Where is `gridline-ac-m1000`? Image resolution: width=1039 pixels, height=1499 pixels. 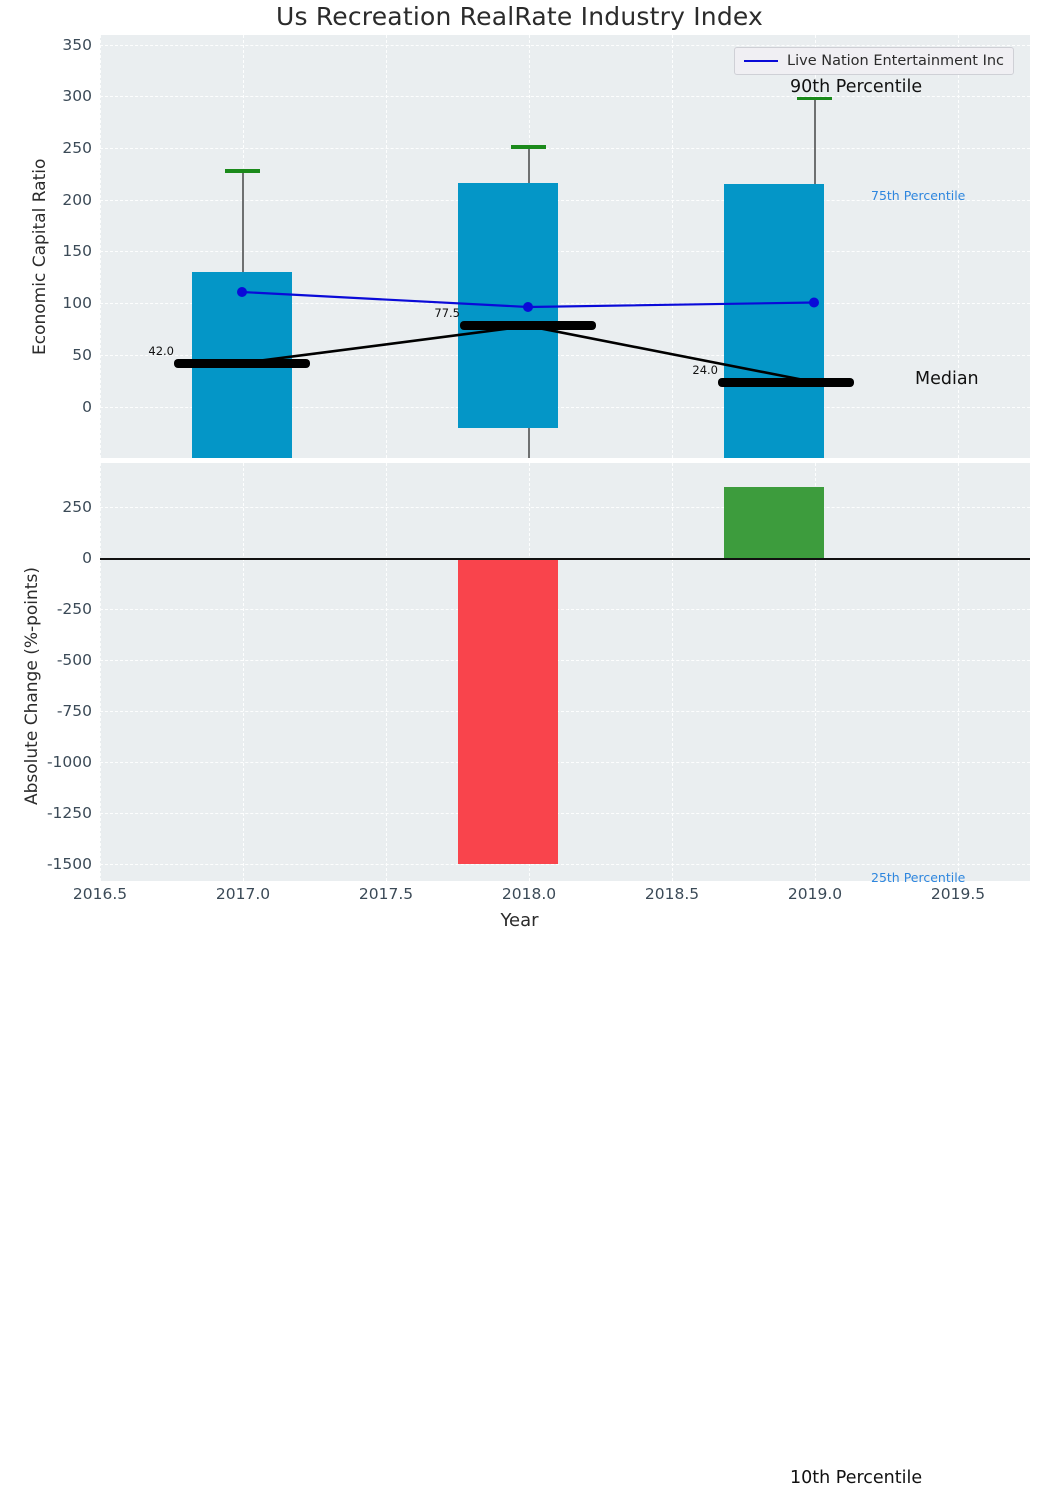 gridline-ac-m1000 is located at coordinates (565, 762).